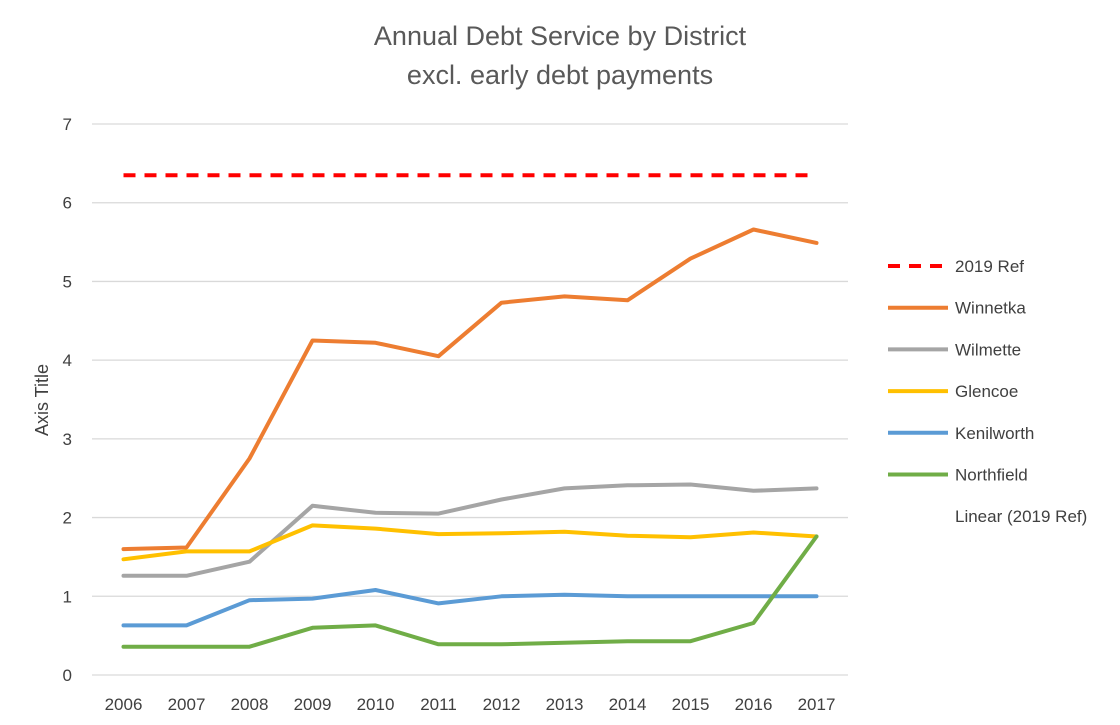 Image resolution: width=1120 pixels, height=725 pixels. I want to click on x-tick-label: 2011, so click(438, 704).